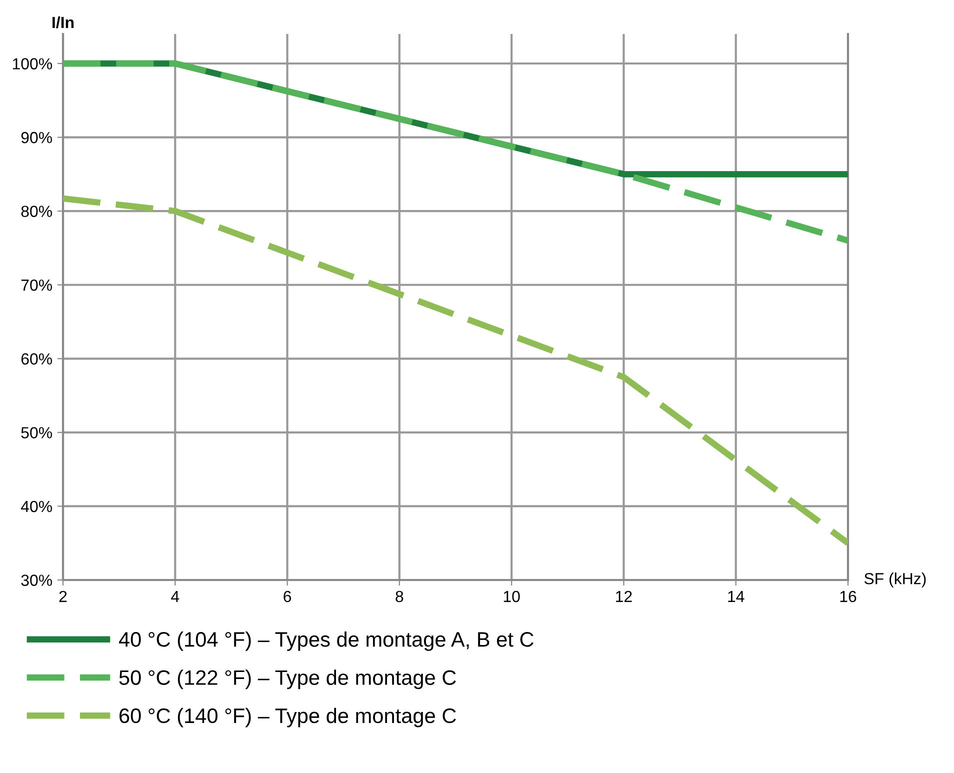 The width and height of the screenshot is (954, 773). I want to click on x-tick-label: 16, so click(848, 596).